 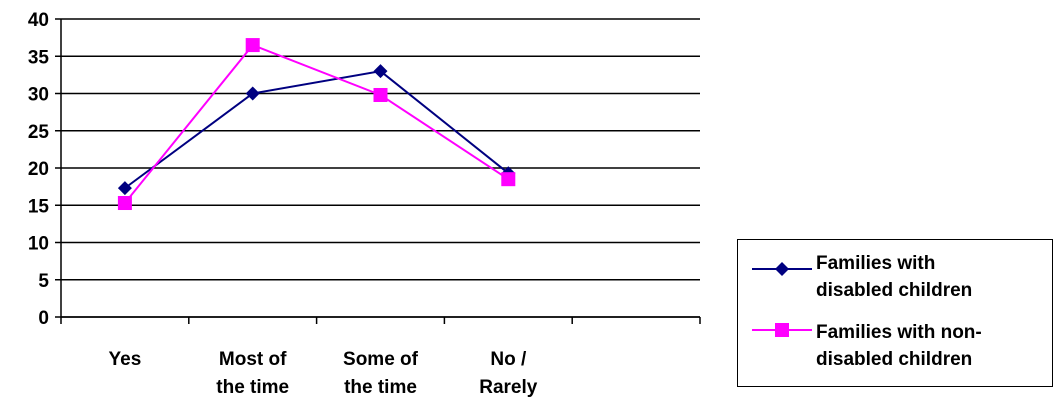 I want to click on series-lines, so click(x=316, y=123).